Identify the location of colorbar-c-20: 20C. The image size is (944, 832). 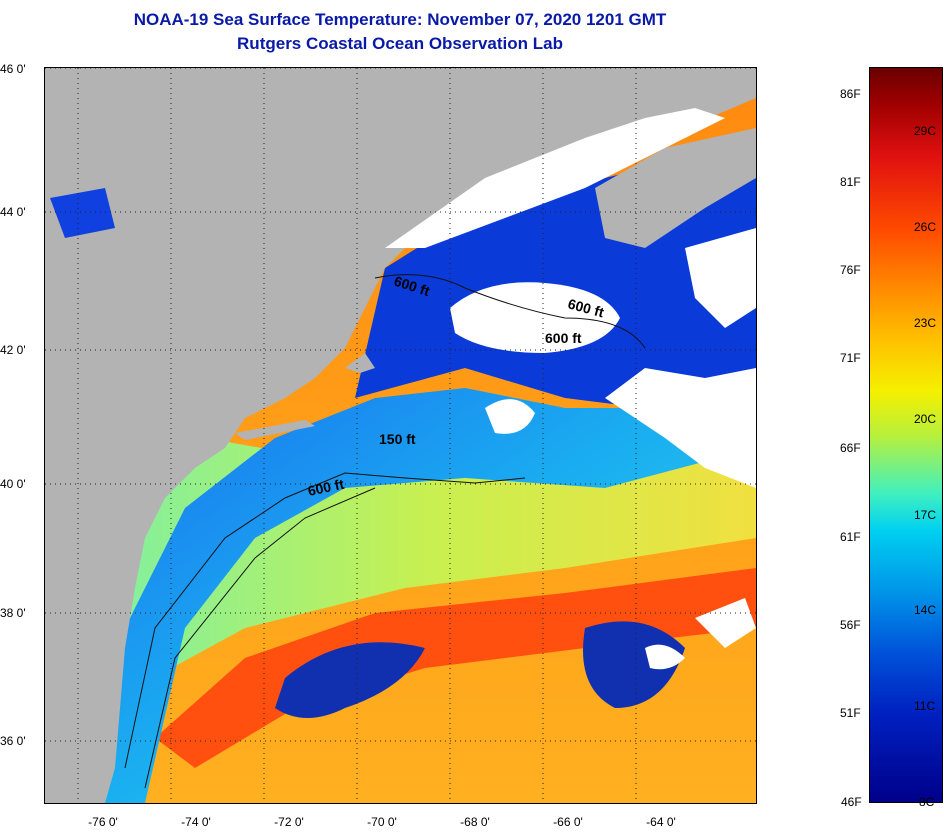
(925, 419).